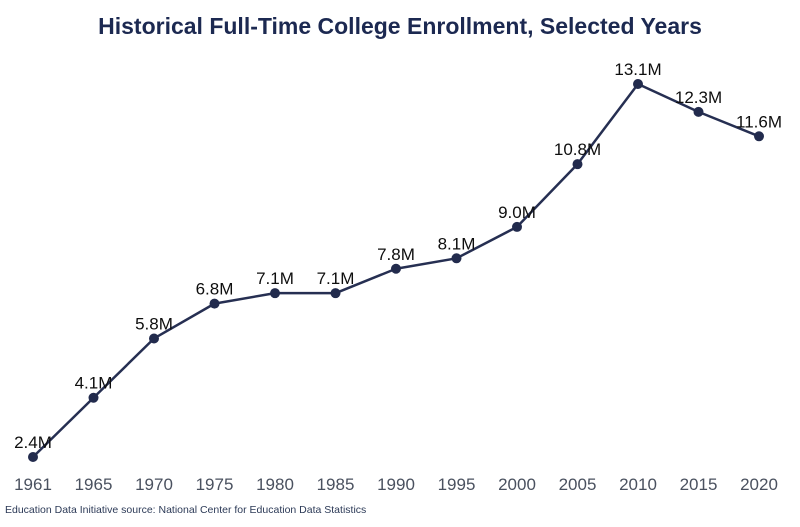 The height and width of the screenshot is (527, 800). I want to click on data-point-label: 2.4M, so click(33, 442).